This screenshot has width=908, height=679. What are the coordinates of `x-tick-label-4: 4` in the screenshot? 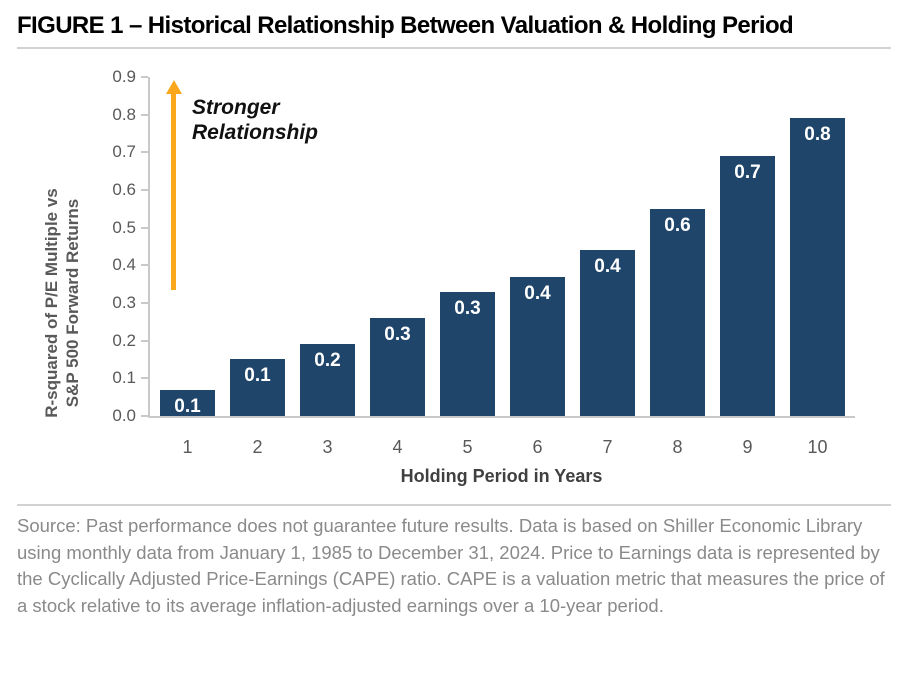 It's located at (397, 447).